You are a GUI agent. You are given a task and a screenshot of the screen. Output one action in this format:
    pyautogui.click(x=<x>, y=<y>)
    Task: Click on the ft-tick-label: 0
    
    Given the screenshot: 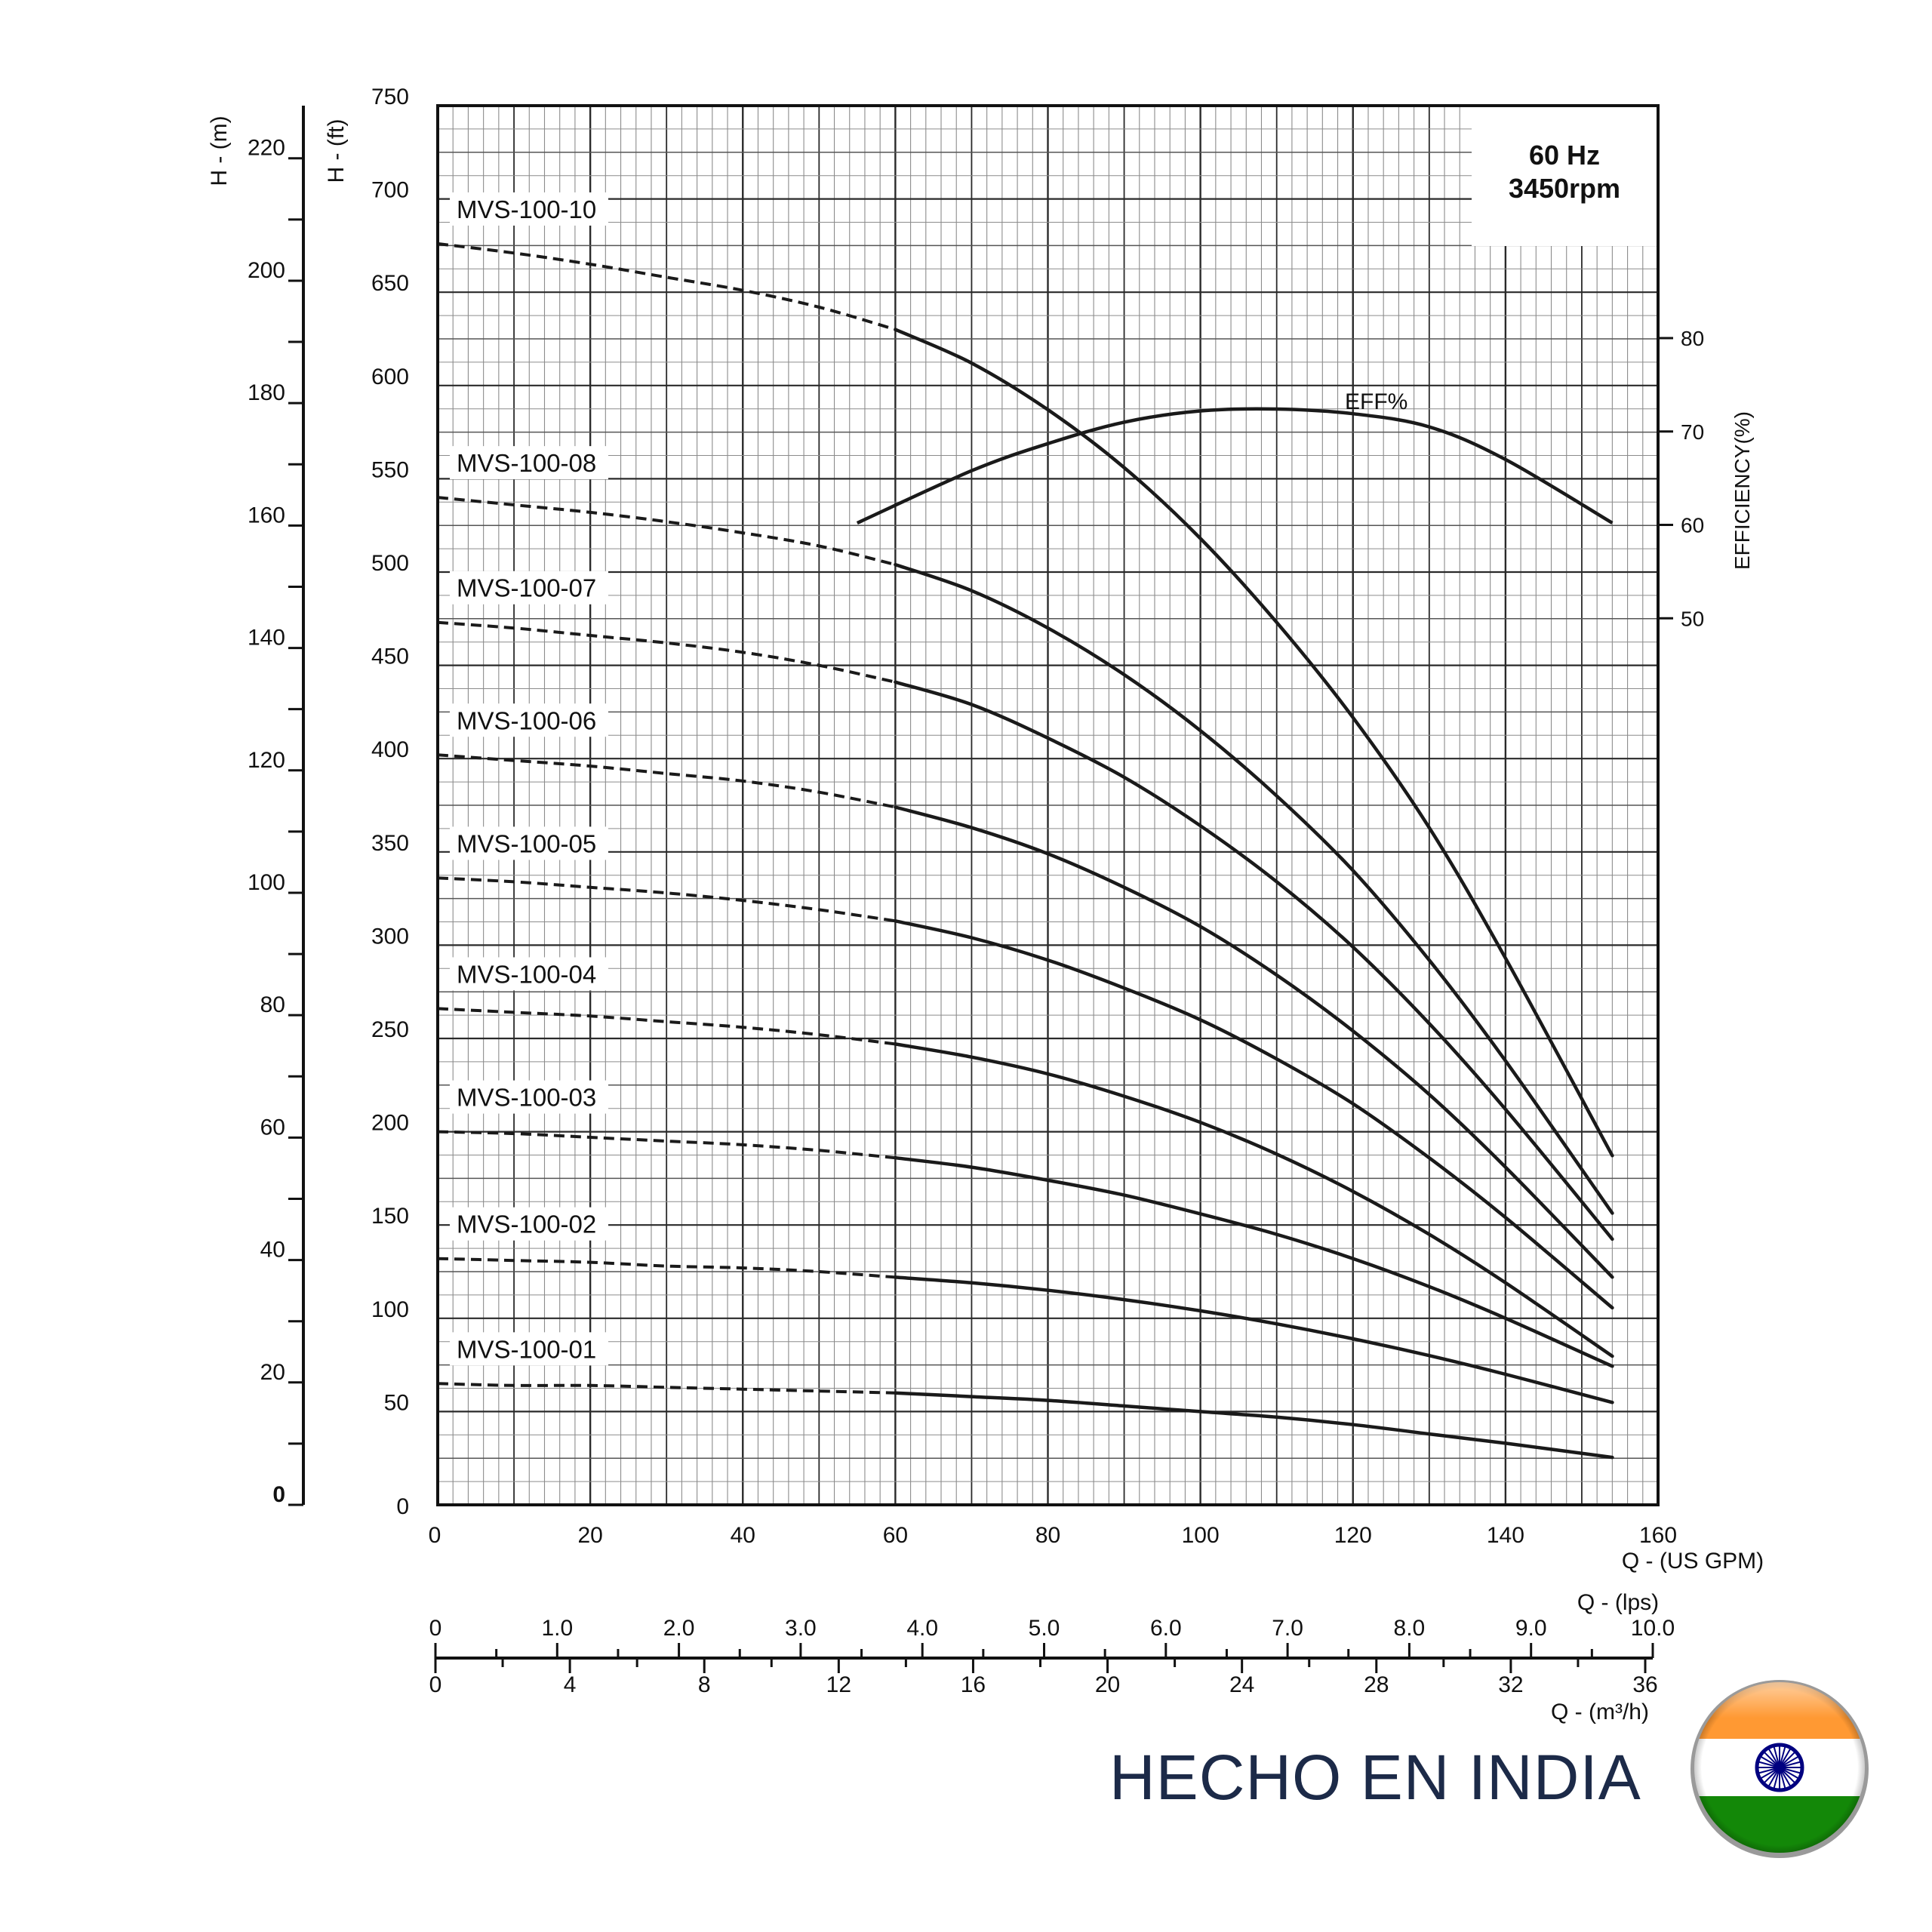 What is the action you would take?
    pyautogui.click(x=402, y=1506)
    